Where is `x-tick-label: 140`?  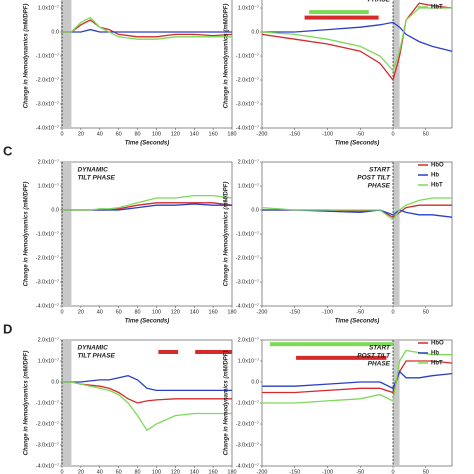
x-tick-label: 140 is located at coordinates (194, 312).